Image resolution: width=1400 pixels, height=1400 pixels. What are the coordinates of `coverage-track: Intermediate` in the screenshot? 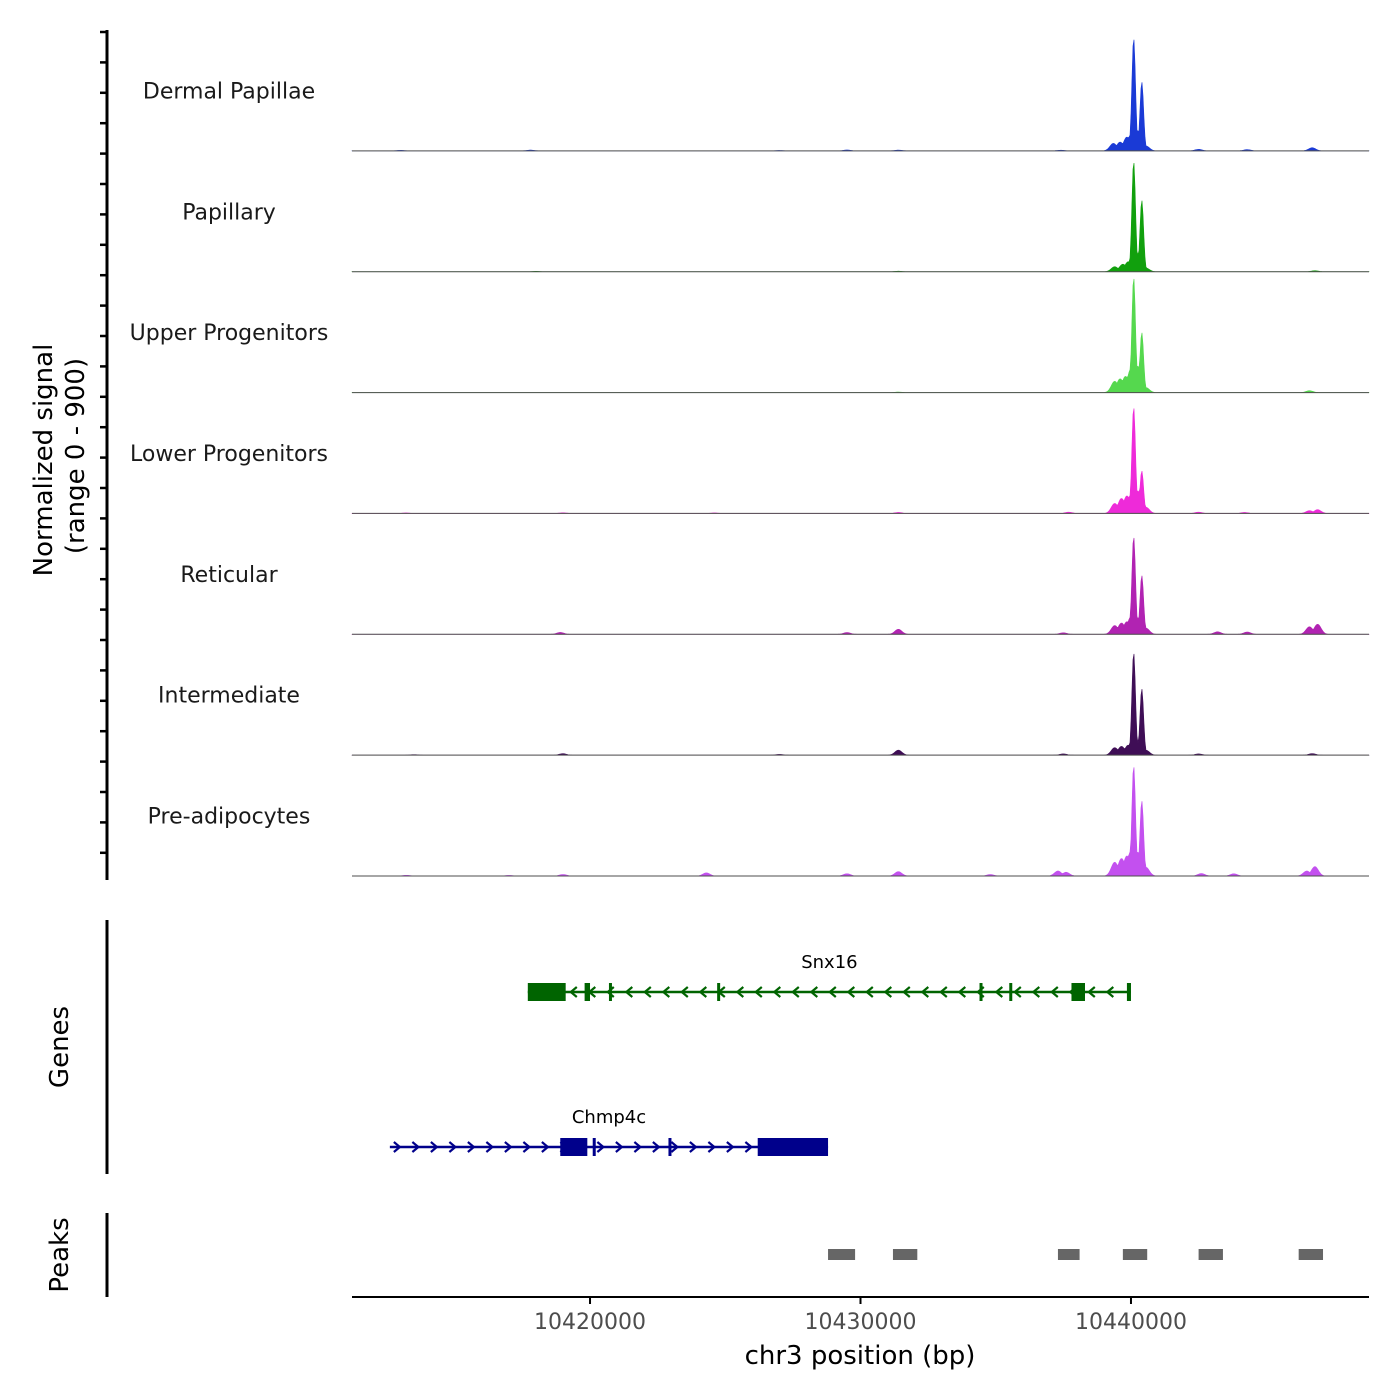 It's located at (764, 704).